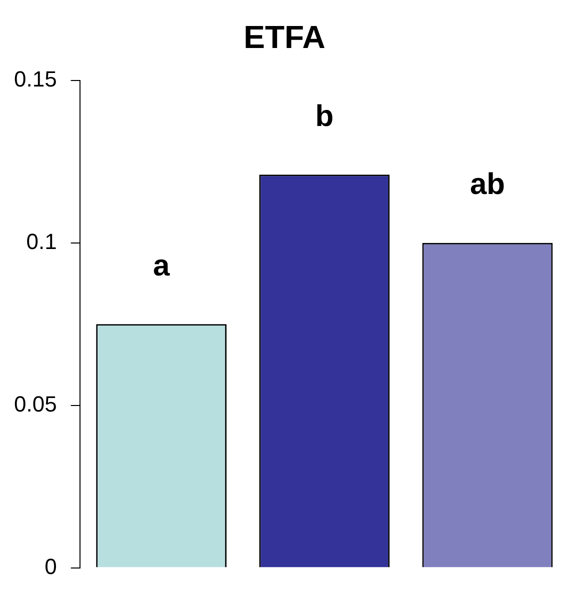 This screenshot has height=595, width=569. I want to click on annotation: b, so click(324, 116).